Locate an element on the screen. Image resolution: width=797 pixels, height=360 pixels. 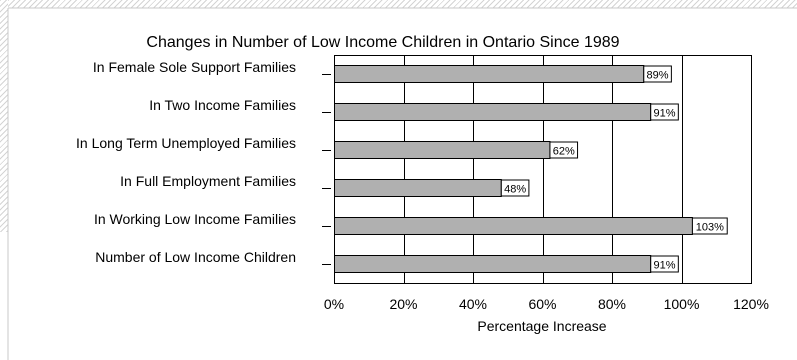
hatch-frame-top is located at coordinates (402, 4).